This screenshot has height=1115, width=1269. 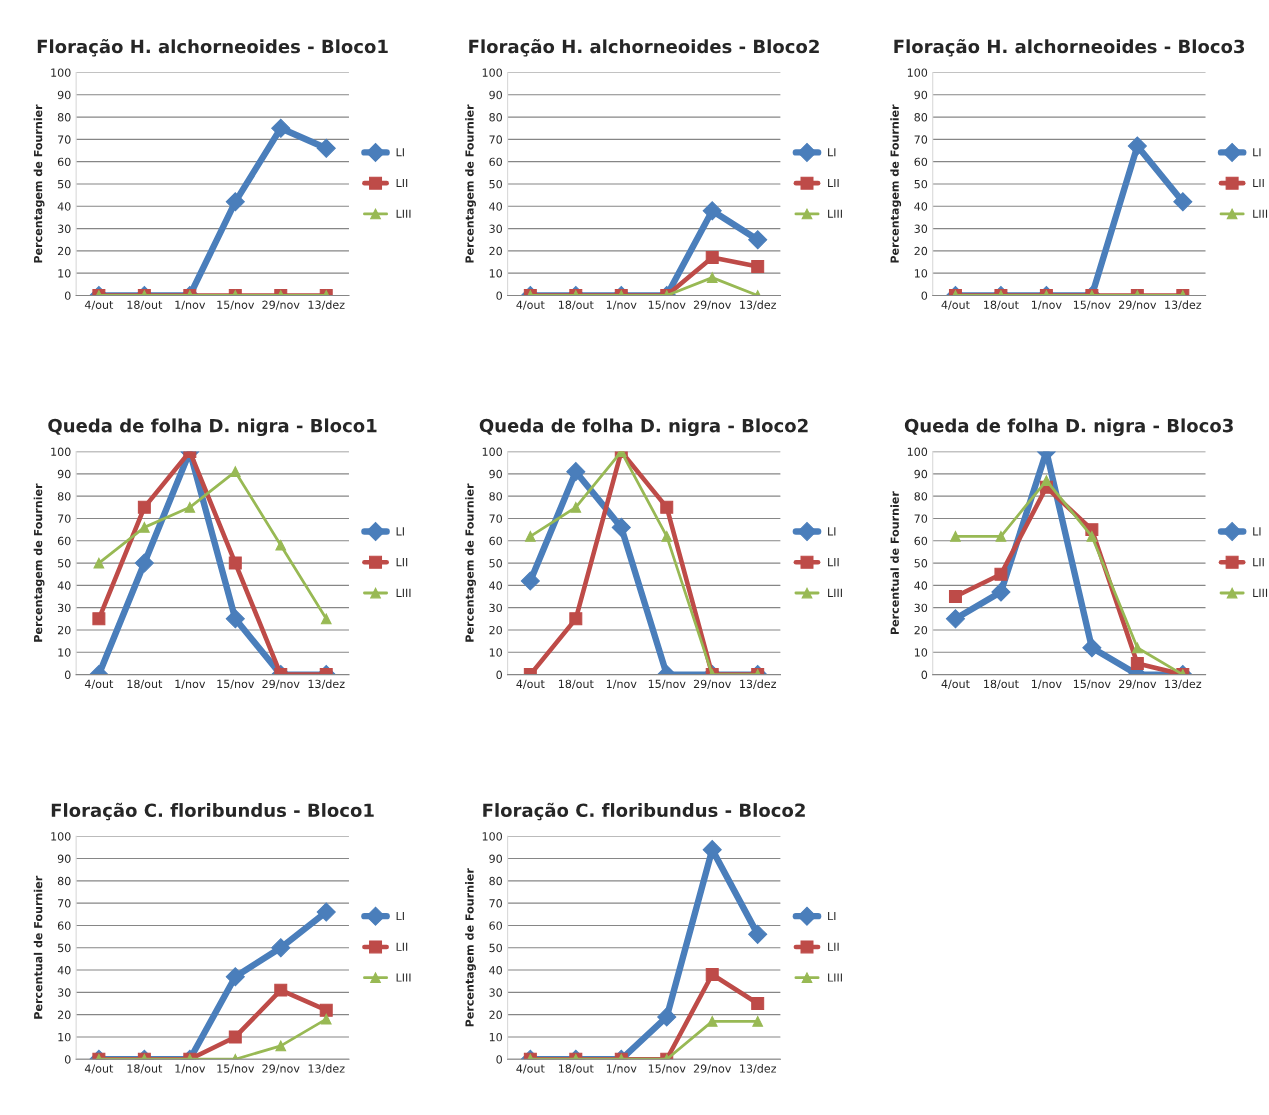 What do you see at coordinates (644, 47) in the screenshot?
I see `chart-title: Floração H. alchorneoides - Bloco2` at bounding box center [644, 47].